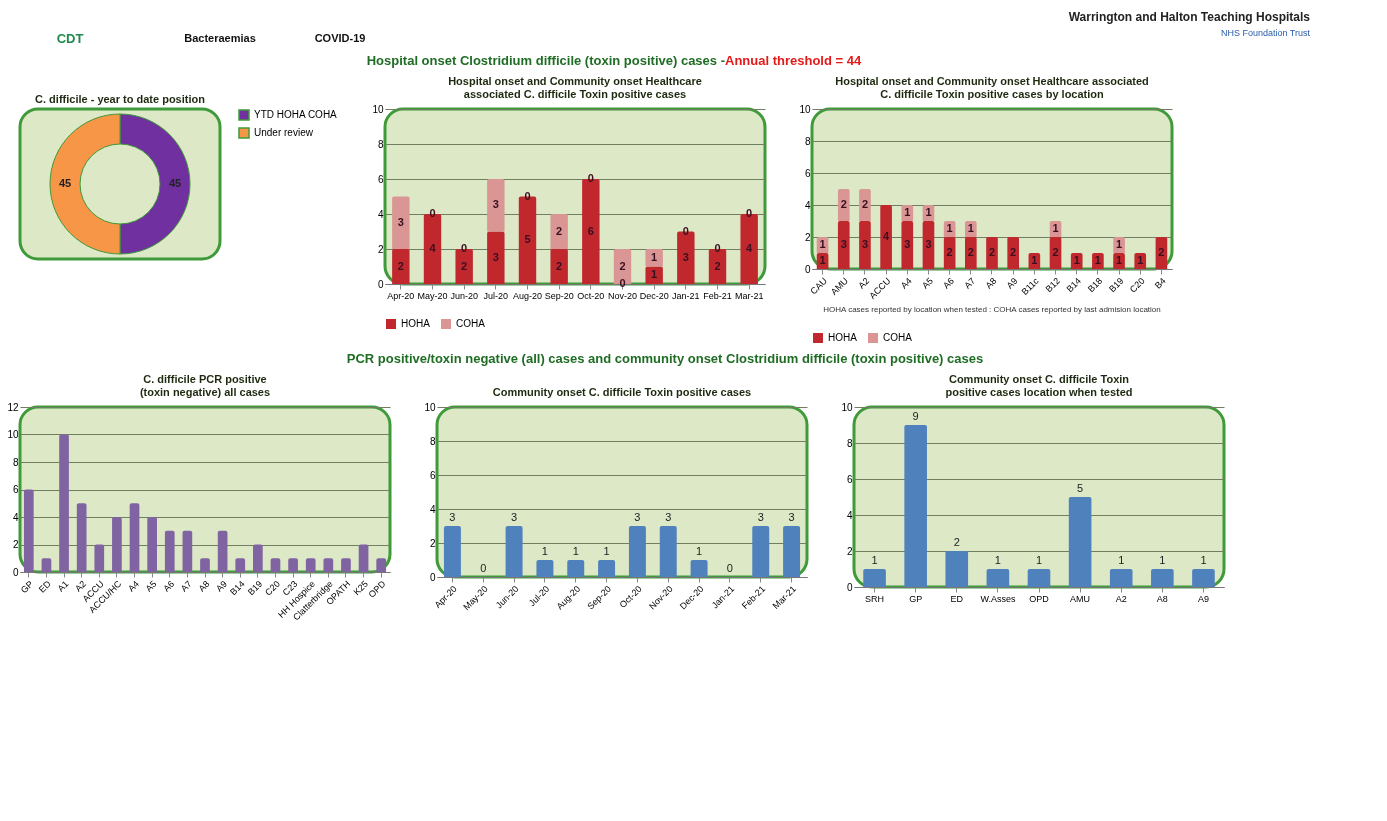  Describe the element at coordinates (1039, 598) in the screenshot. I see `x-tick-label: OPD` at that location.